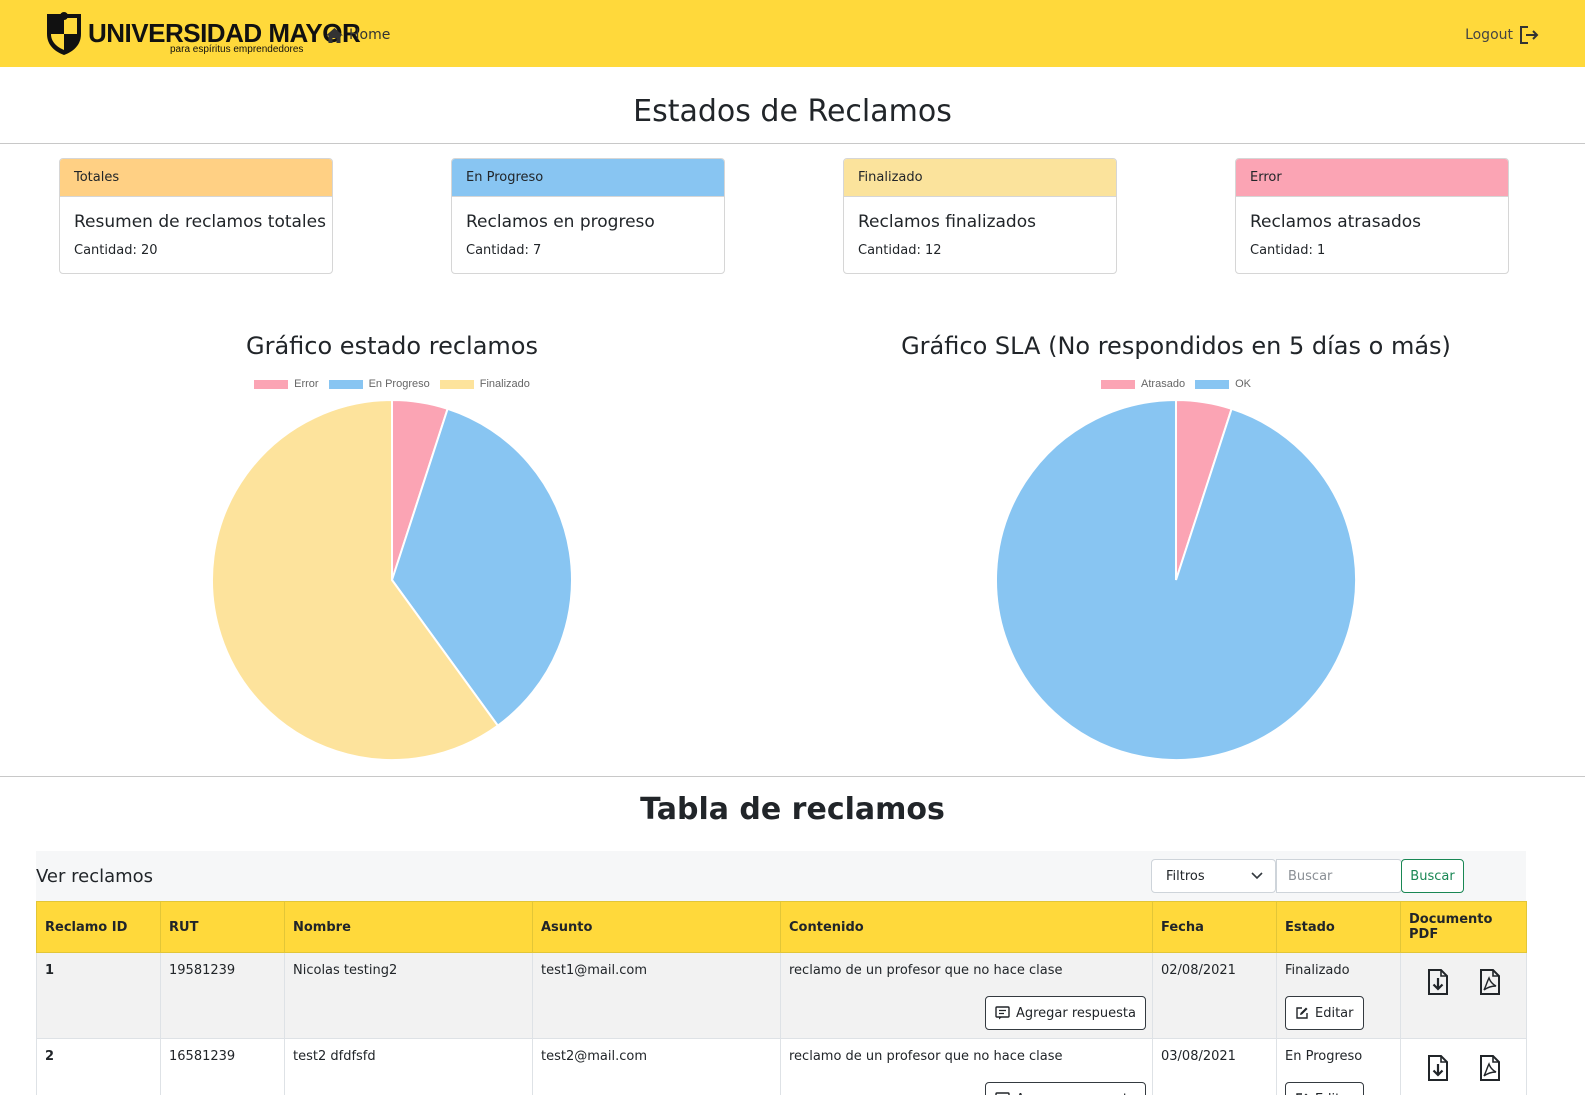 The width and height of the screenshot is (1585, 1095). What do you see at coordinates (1243, 384) in the screenshot?
I see `legend-label: OK` at bounding box center [1243, 384].